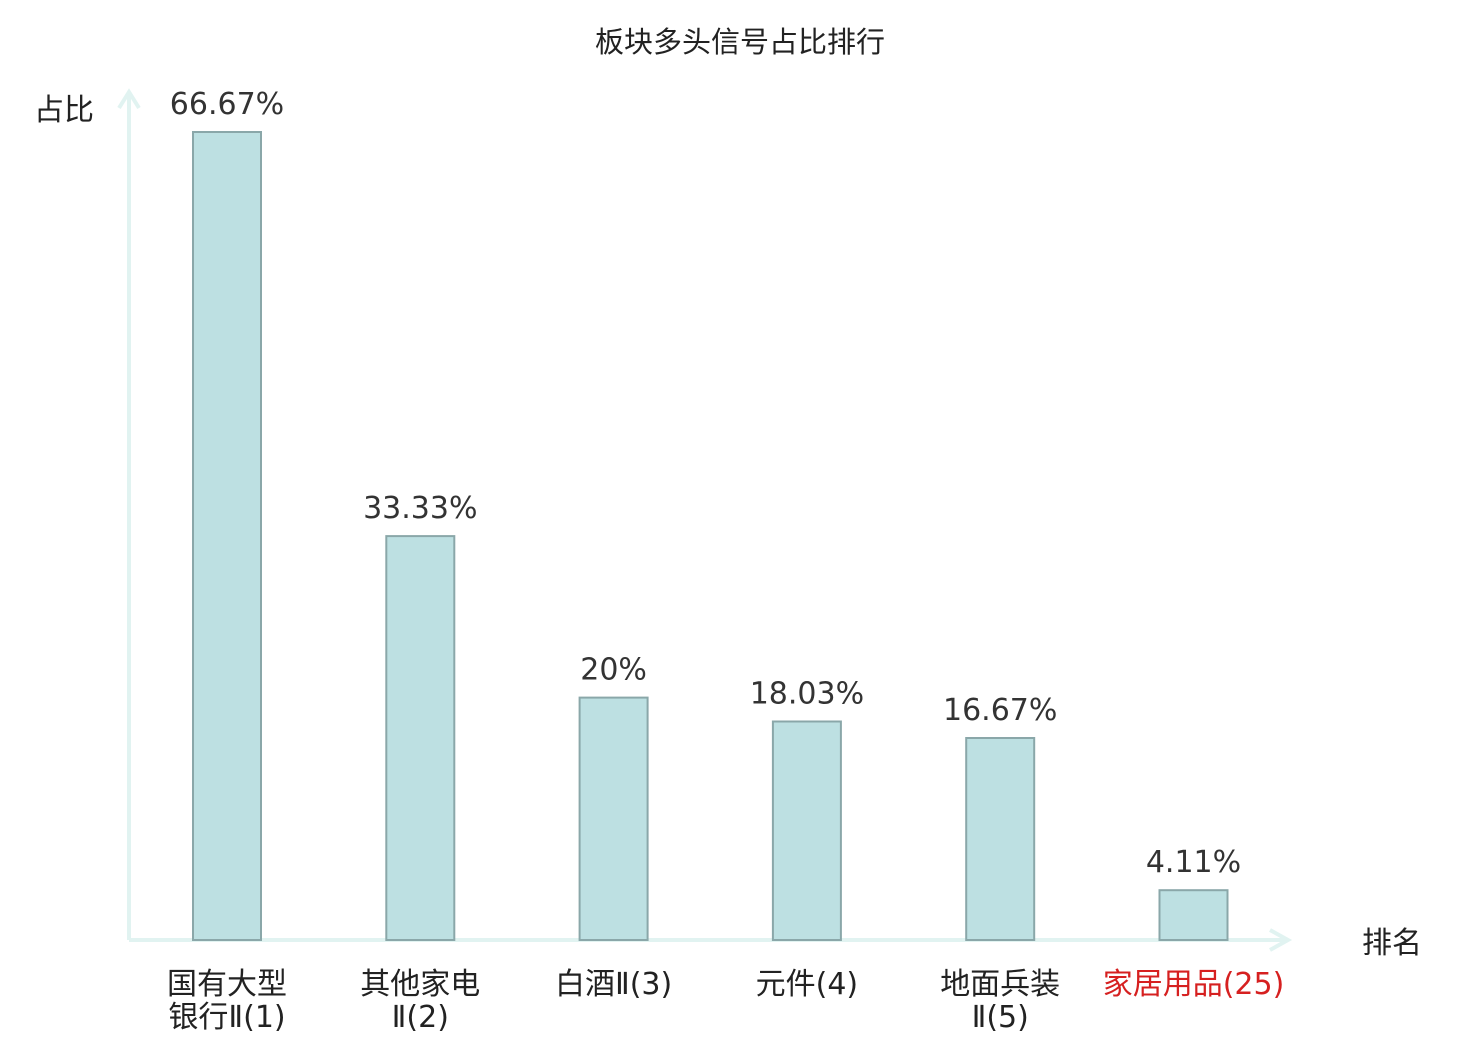 This screenshot has width=1480, height=1040. I want to click on category-label: 其他家电, so click(420, 984).